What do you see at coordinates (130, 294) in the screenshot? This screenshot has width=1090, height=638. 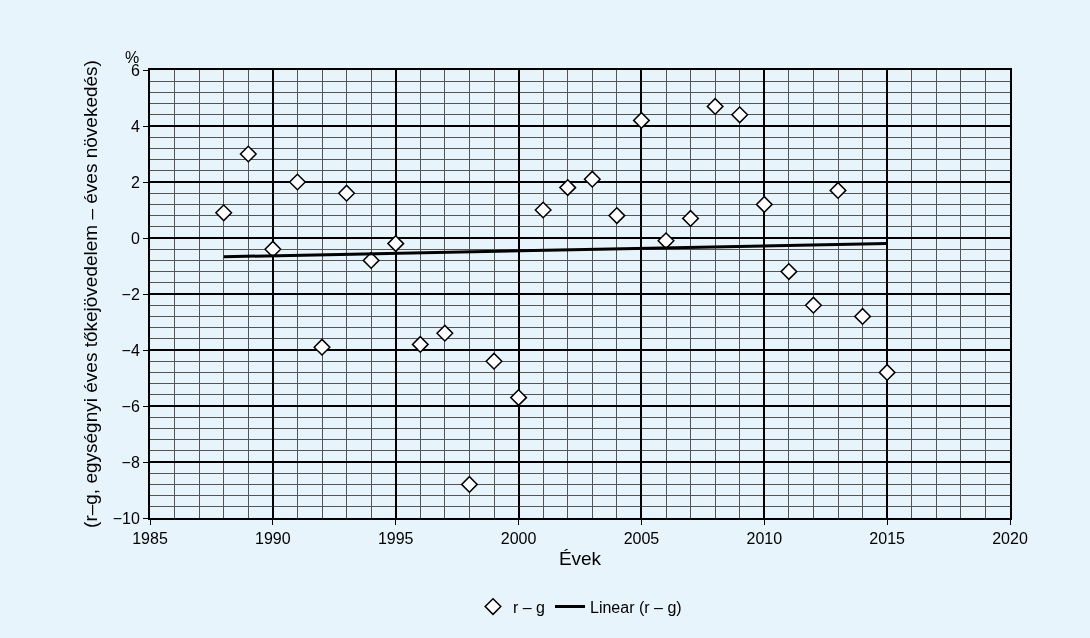 I see `y-tick-label: −2` at bounding box center [130, 294].